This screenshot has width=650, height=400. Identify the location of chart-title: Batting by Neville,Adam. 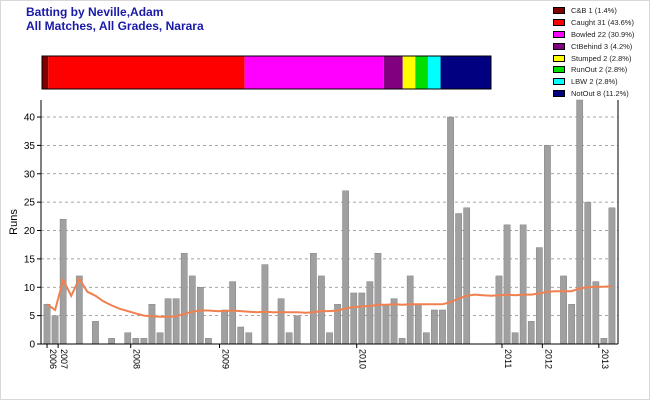
(95, 12).